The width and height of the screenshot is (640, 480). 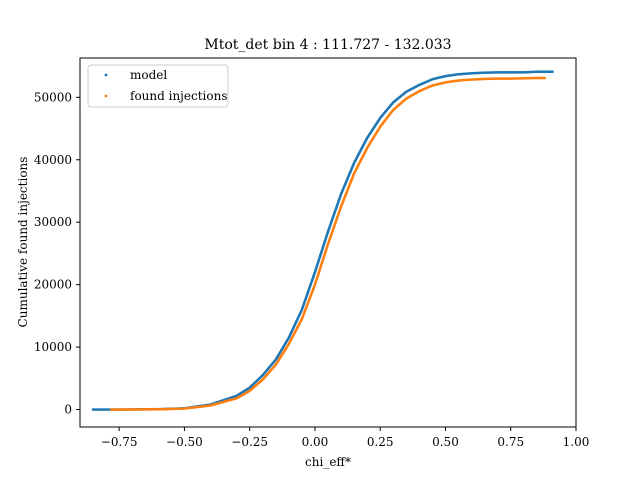 What do you see at coordinates (510, 442) in the screenshot?
I see `x-tick-label: 0.75` at bounding box center [510, 442].